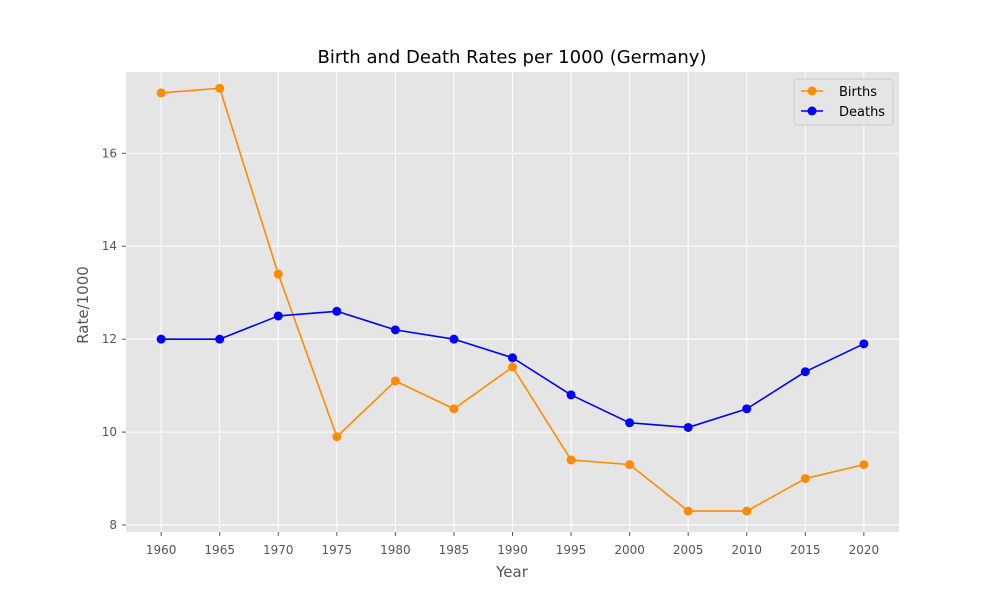 The height and width of the screenshot is (600, 1000). Describe the element at coordinates (512, 572) in the screenshot. I see `x-axis-label: Year` at that location.